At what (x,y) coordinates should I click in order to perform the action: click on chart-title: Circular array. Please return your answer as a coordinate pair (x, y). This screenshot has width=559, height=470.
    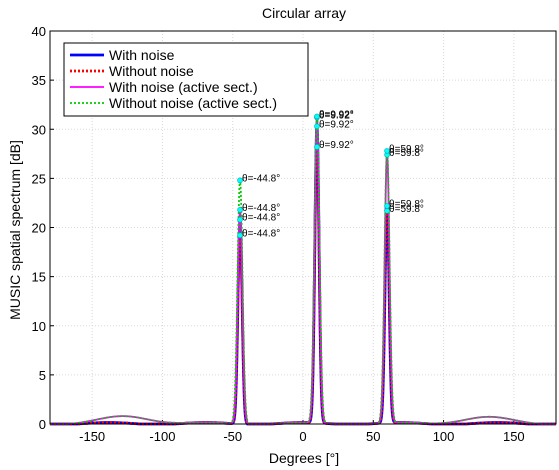
    Looking at the image, I should click on (304, 13).